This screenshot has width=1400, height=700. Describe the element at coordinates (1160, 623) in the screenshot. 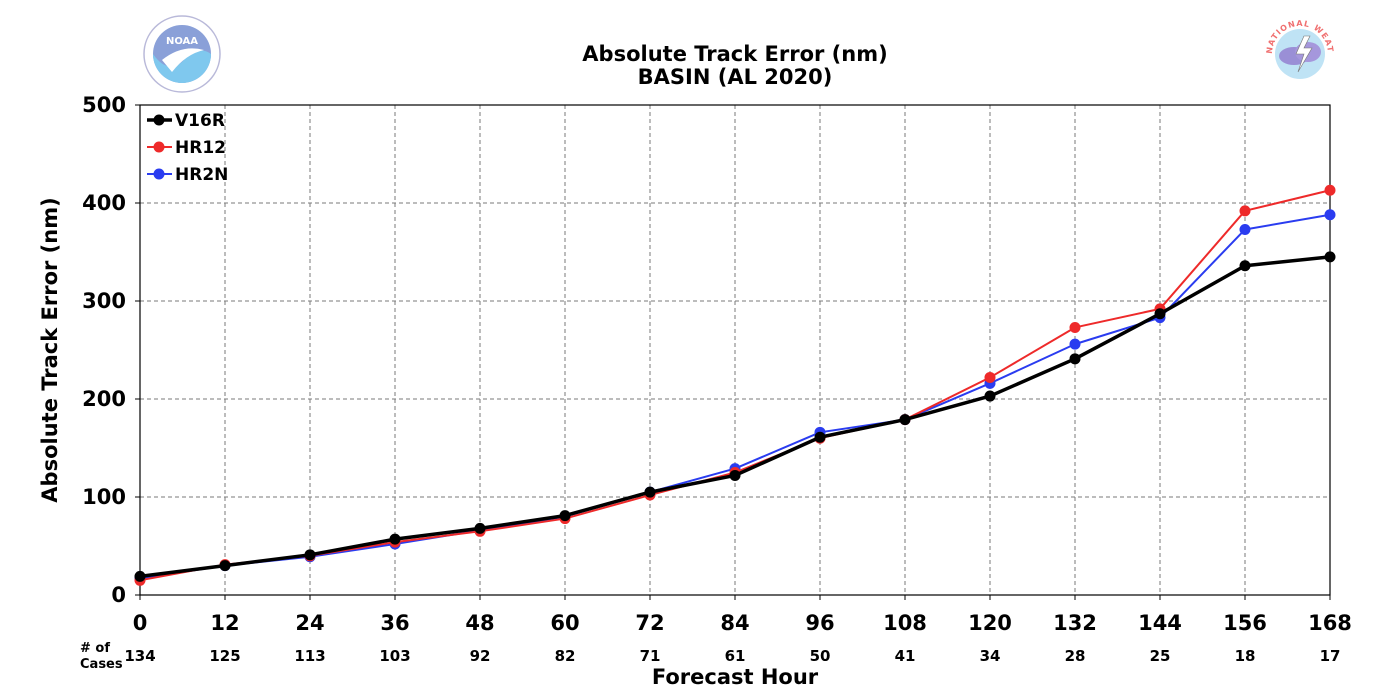

I see `x-tick-label: 144` at that location.